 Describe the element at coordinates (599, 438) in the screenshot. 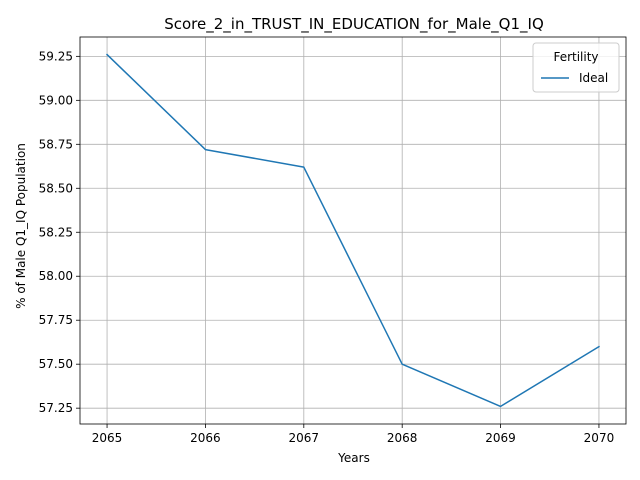

I see `x-tick-label: 2070` at that location.